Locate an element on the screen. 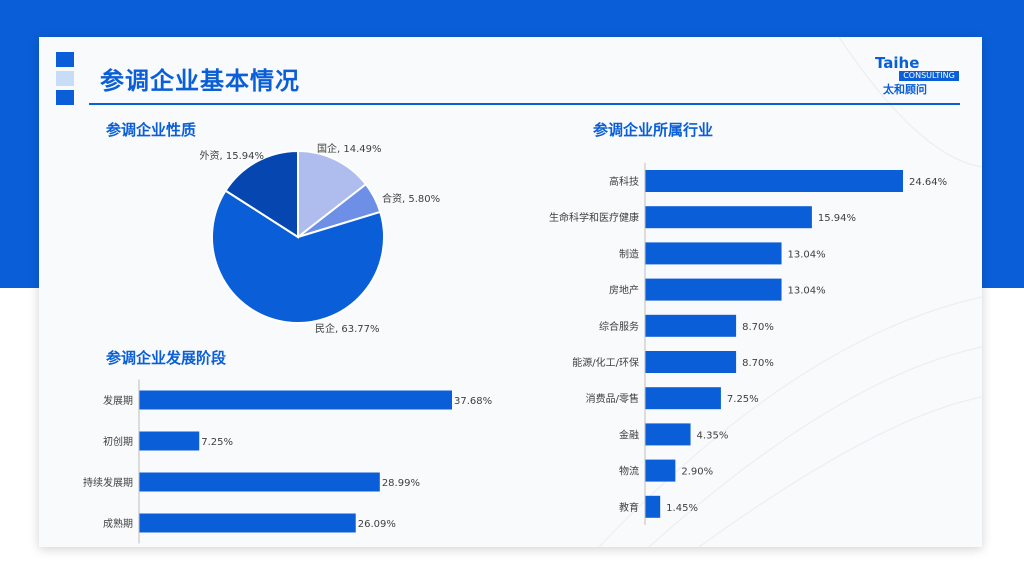  industry-category-1: 生命科学和医疗健康 is located at coordinates (594, 217).